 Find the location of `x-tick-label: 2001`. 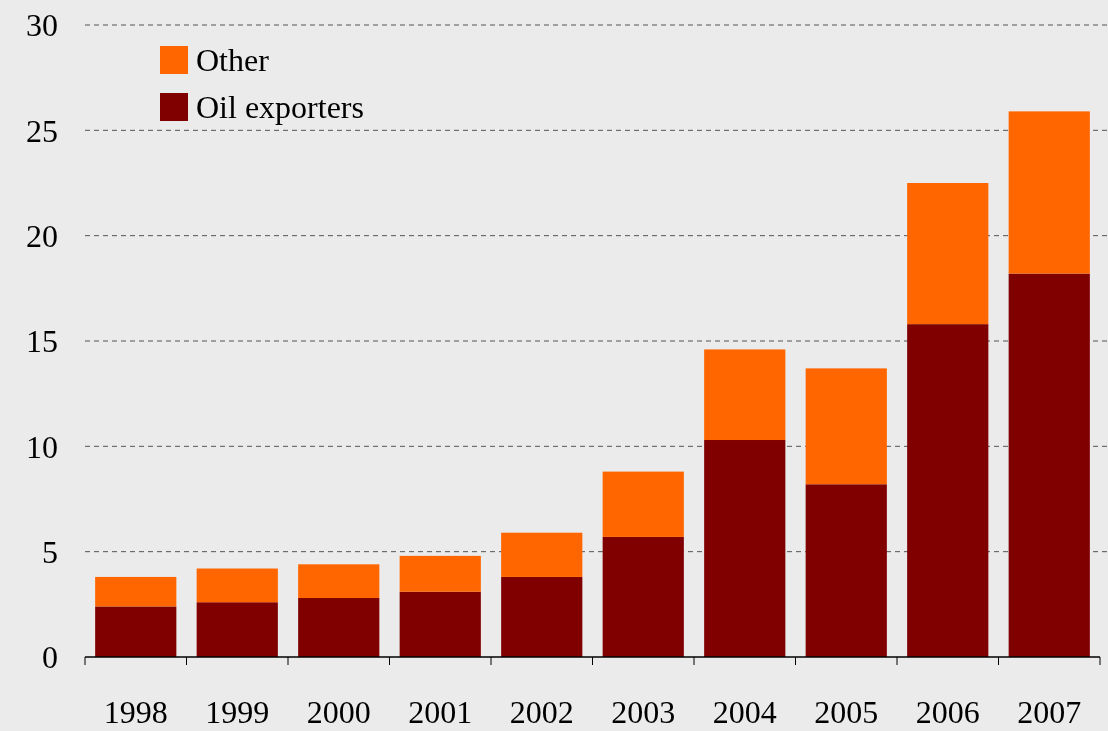

x-tick-label: 2001 is located at coordinates (440, 712).